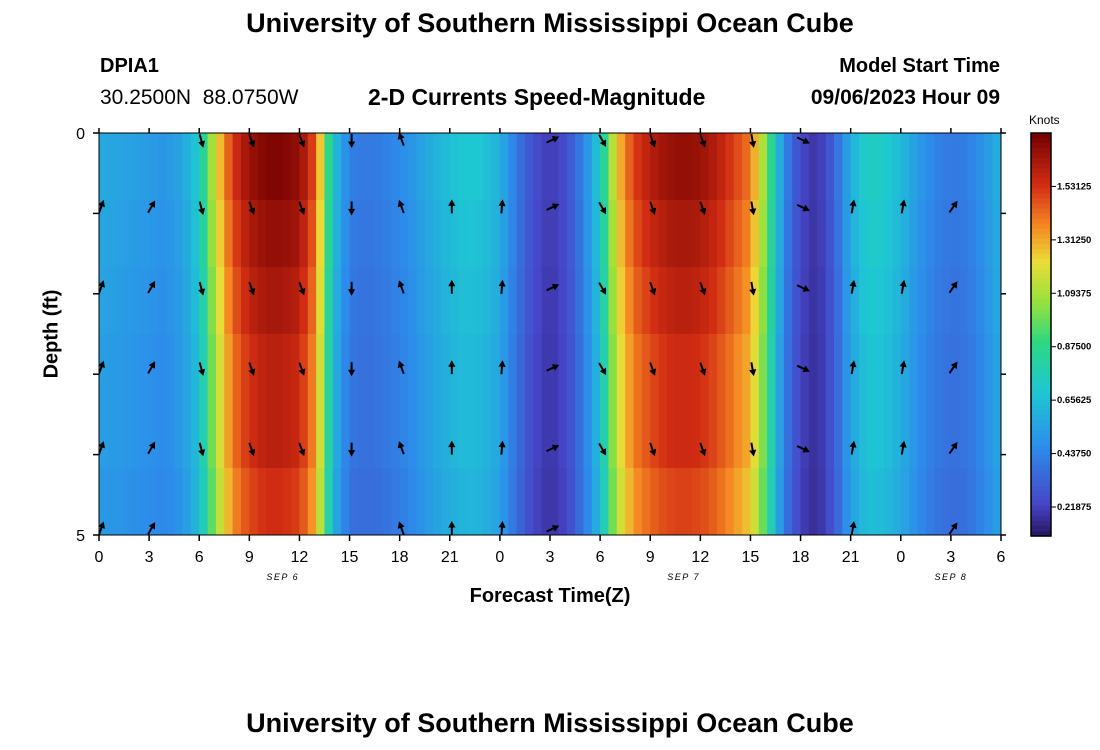 Image resolution: width=1100 pixels, height=750 pixels. What do you see at coordinates (400, 557) in the screenshot?
I see `x-tick-label: 18` at bounding box center [400, 557].